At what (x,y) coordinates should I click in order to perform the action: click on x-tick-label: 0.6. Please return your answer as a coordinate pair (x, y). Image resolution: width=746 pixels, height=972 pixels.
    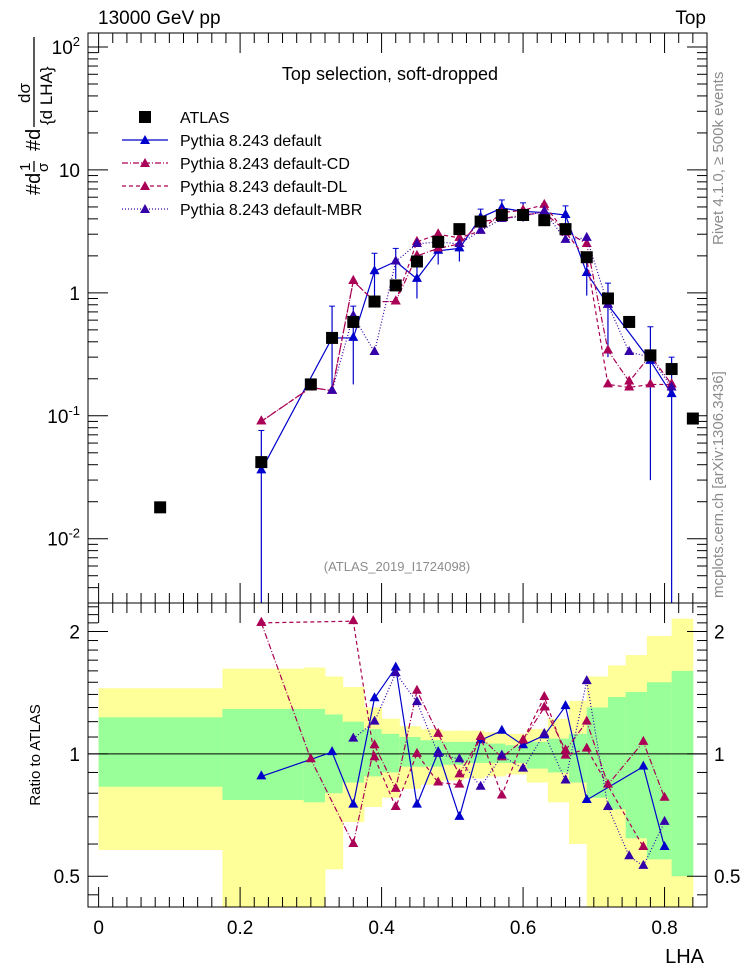
    Looking at the image, I should click on (523, 928).